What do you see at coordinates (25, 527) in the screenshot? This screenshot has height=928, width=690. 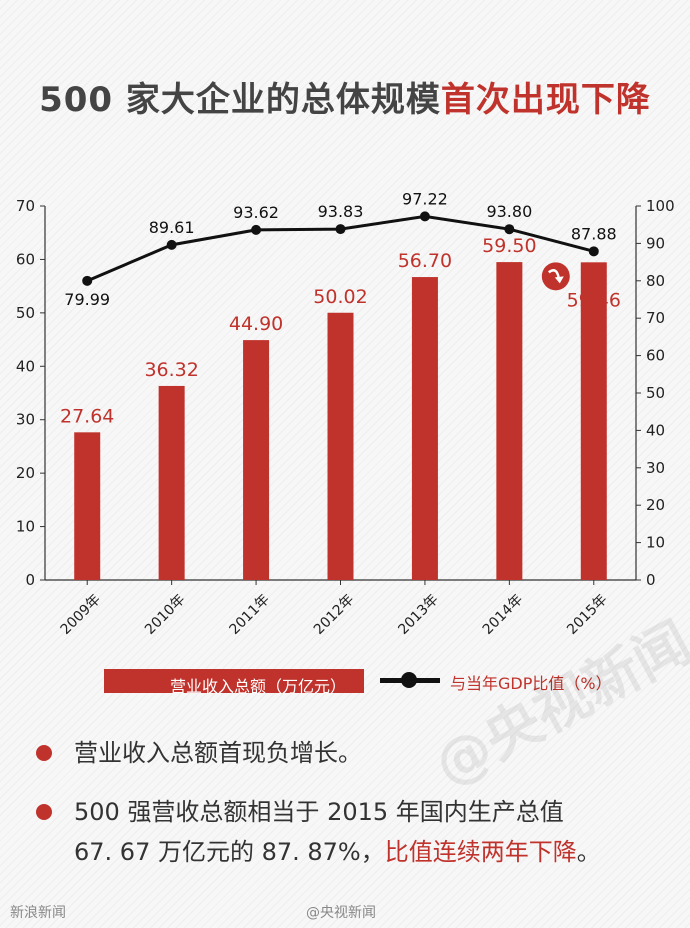 I see `y-left-tick-label: 10` at bounding box center [25, 527].